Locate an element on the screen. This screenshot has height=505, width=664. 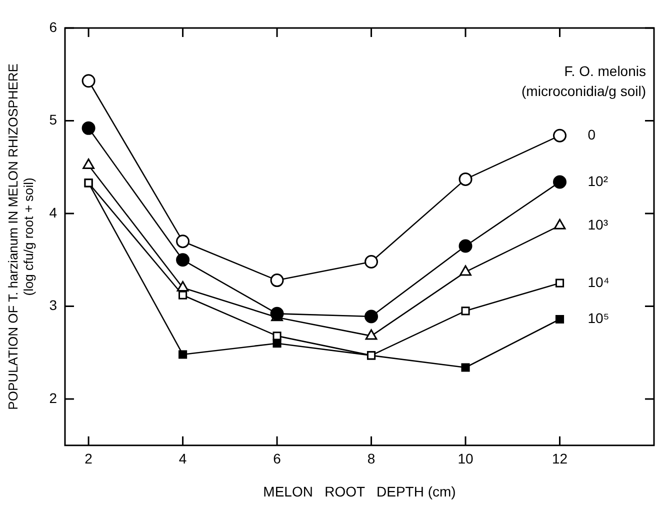
y-tick-label: 3 is located at coordinates (53, 305).